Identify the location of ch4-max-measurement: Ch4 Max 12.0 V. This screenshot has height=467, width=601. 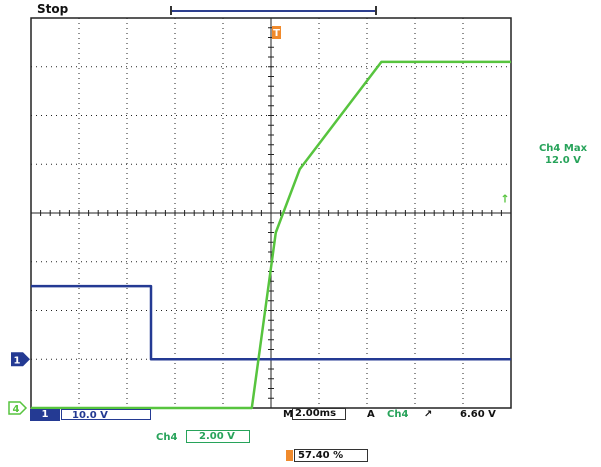
(563, 155).